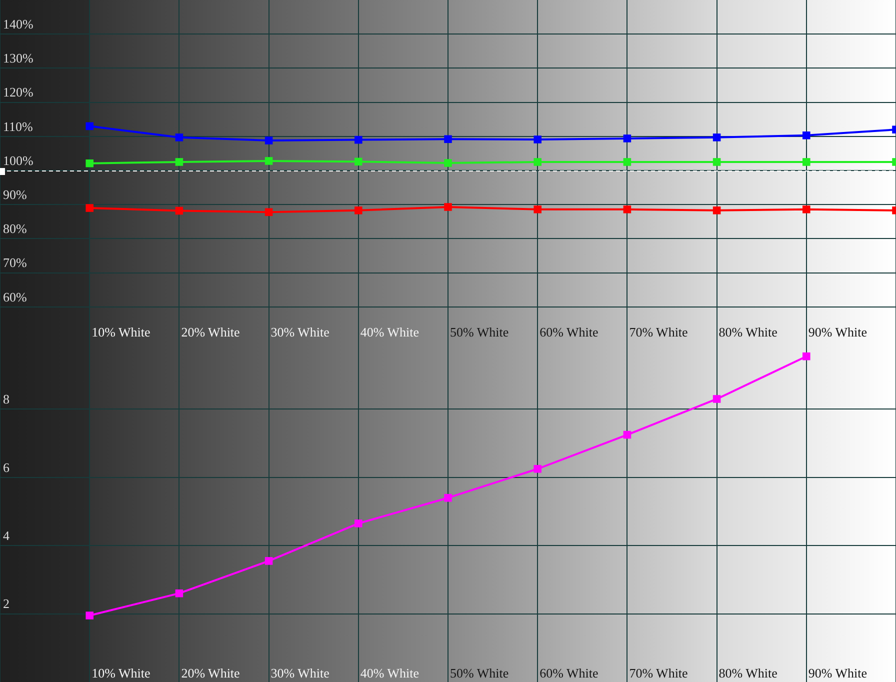 The width and height of the screenshot is (896, 682). What do you see at coordinates (18, 24) in the screenshot?
I see `y-tick-label: 140%` at bounding box center [18, 24].